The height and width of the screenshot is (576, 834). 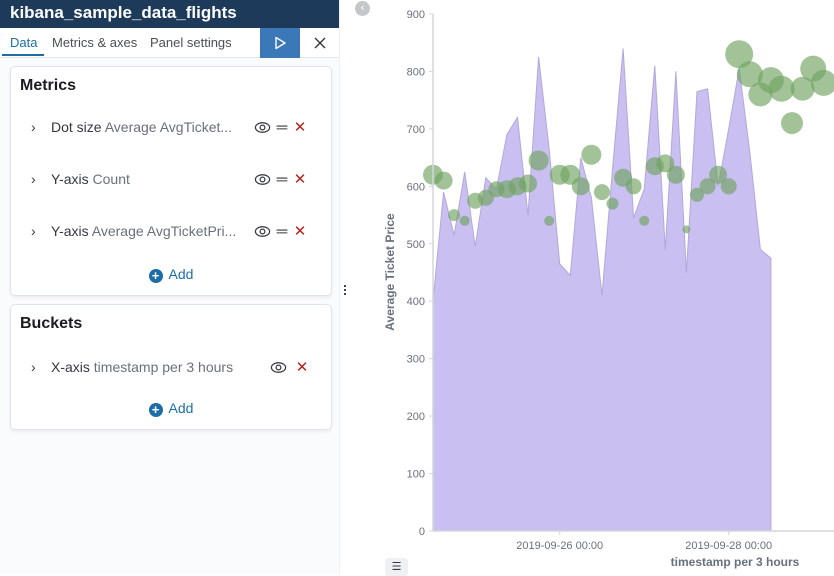 I want to click on bucket-row-x-axis: › X-axis timestamp per 3 hours ✕, so click(x=171, y=368).